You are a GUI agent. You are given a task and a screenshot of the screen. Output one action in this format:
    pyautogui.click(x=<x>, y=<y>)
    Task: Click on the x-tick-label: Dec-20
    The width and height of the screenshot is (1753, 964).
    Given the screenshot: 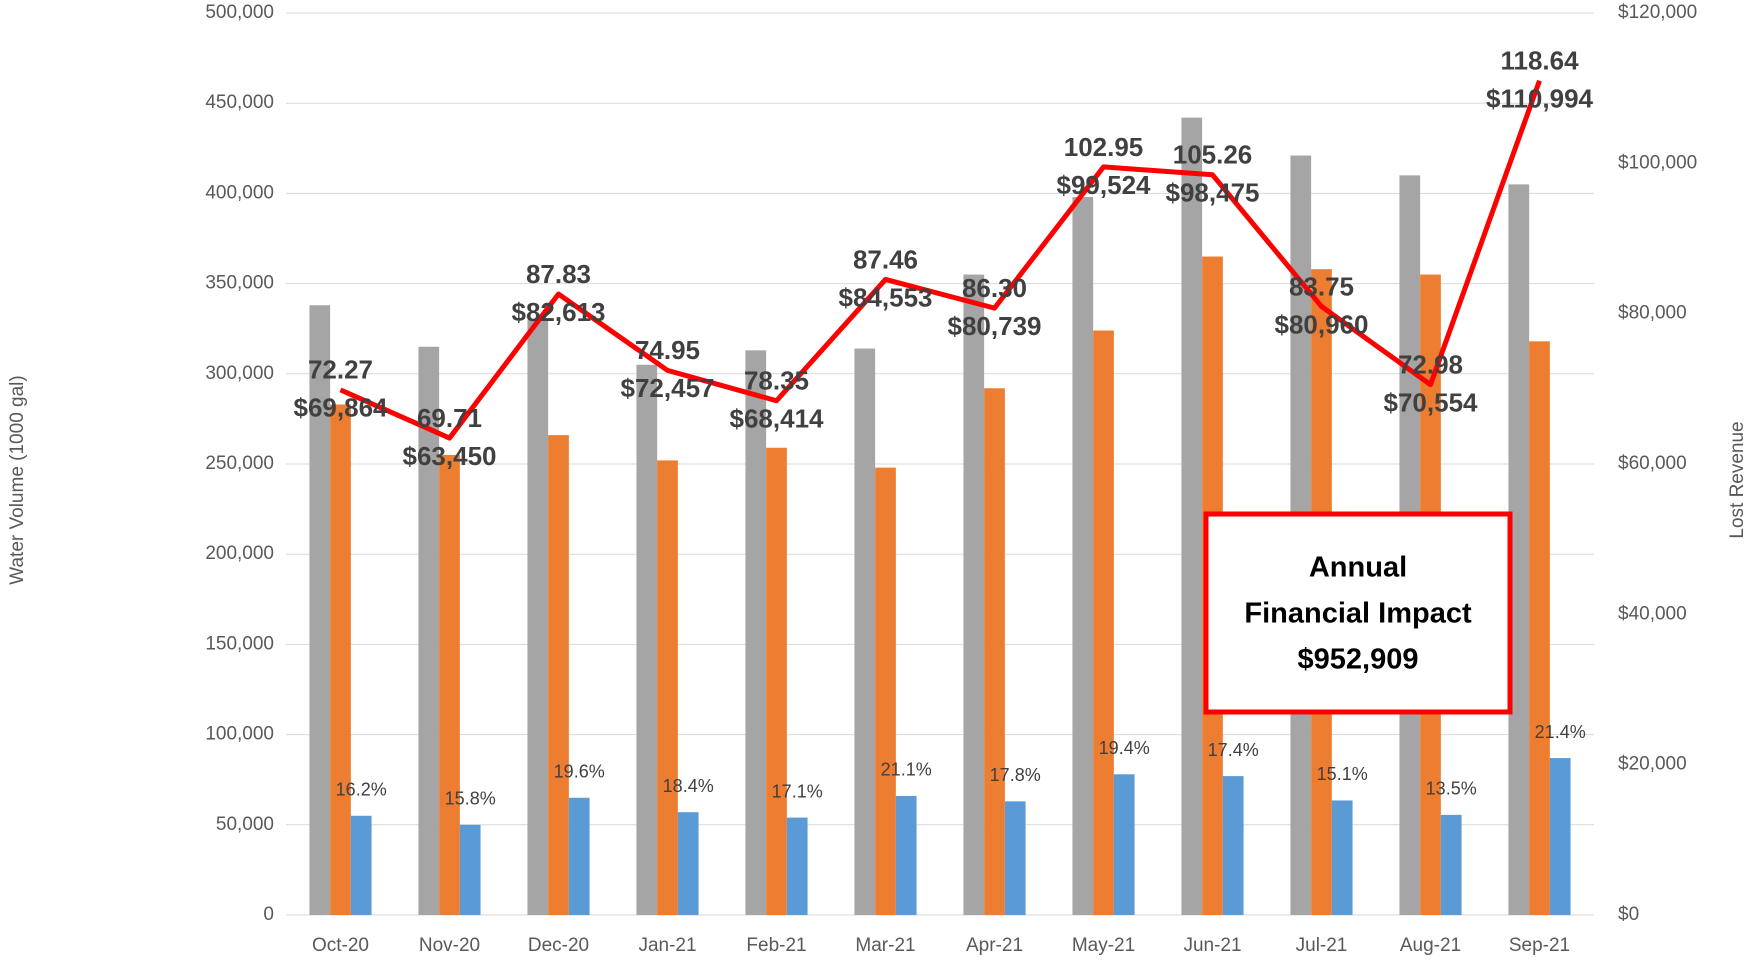 What is the action you would take?
    pyautogui.click(x=558, y=945)
    